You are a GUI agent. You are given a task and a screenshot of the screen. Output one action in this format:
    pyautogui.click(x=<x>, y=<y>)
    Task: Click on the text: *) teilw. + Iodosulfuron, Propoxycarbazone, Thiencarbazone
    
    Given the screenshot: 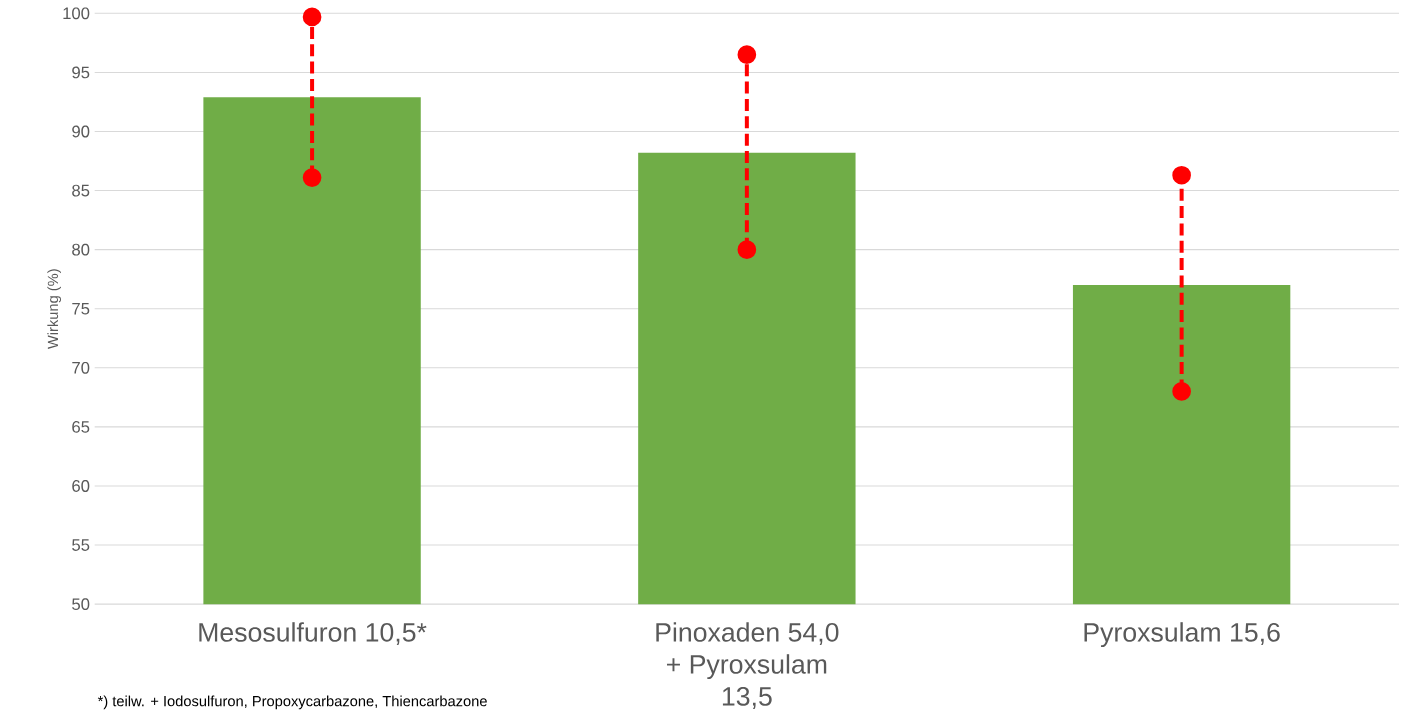 What is the action you would take?
    pyautogui.click(x=292, y=702)
    